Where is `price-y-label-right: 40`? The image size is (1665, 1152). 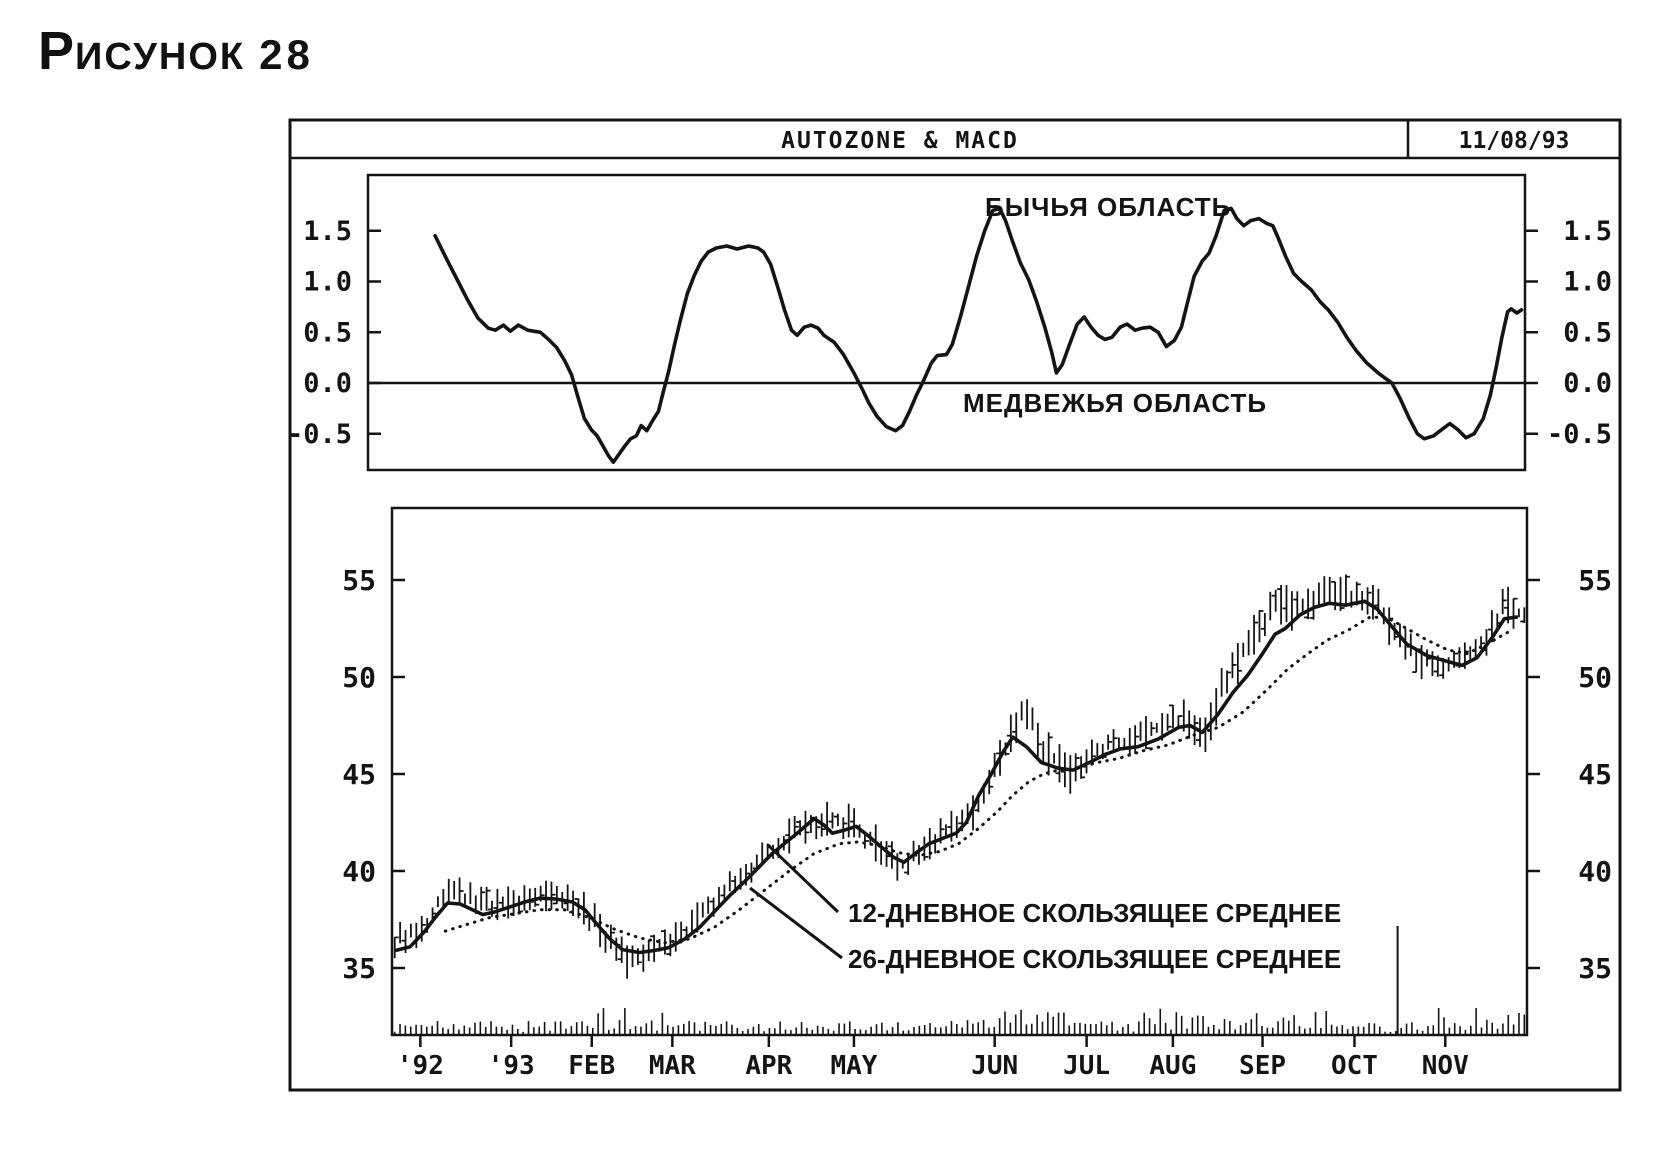
price-y-label-right: 40 is located at coordinates (1595, 871).